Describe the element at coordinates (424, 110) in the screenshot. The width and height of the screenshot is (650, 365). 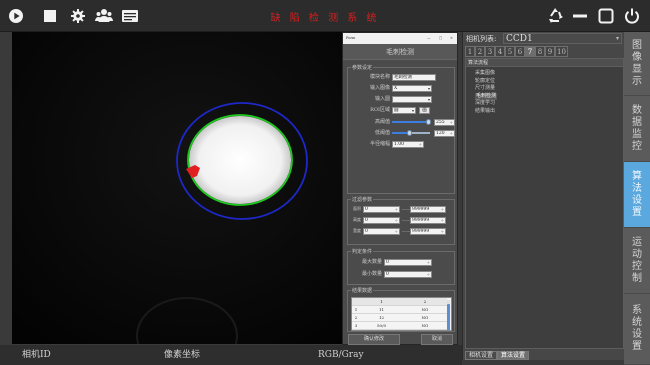
I see `roi-draw-button: 画` at that location.